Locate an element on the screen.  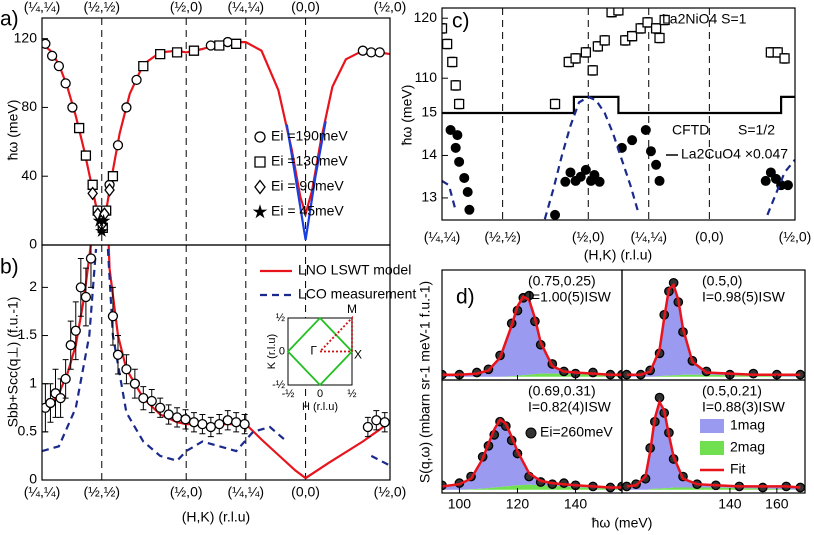
legend-label: Ei =190meV is located at coordinates (309, 136).